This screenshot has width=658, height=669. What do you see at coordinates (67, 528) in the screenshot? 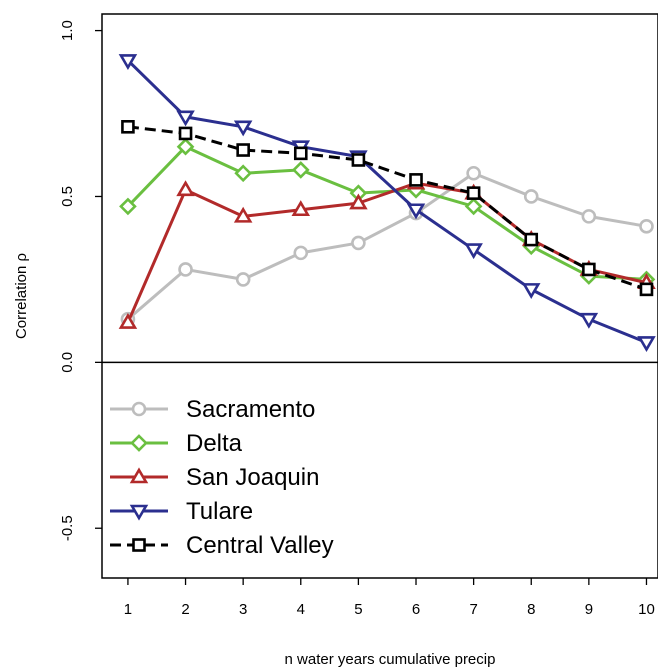
I see `y-tick-label: -0.5` at bounding box center [67, 528].